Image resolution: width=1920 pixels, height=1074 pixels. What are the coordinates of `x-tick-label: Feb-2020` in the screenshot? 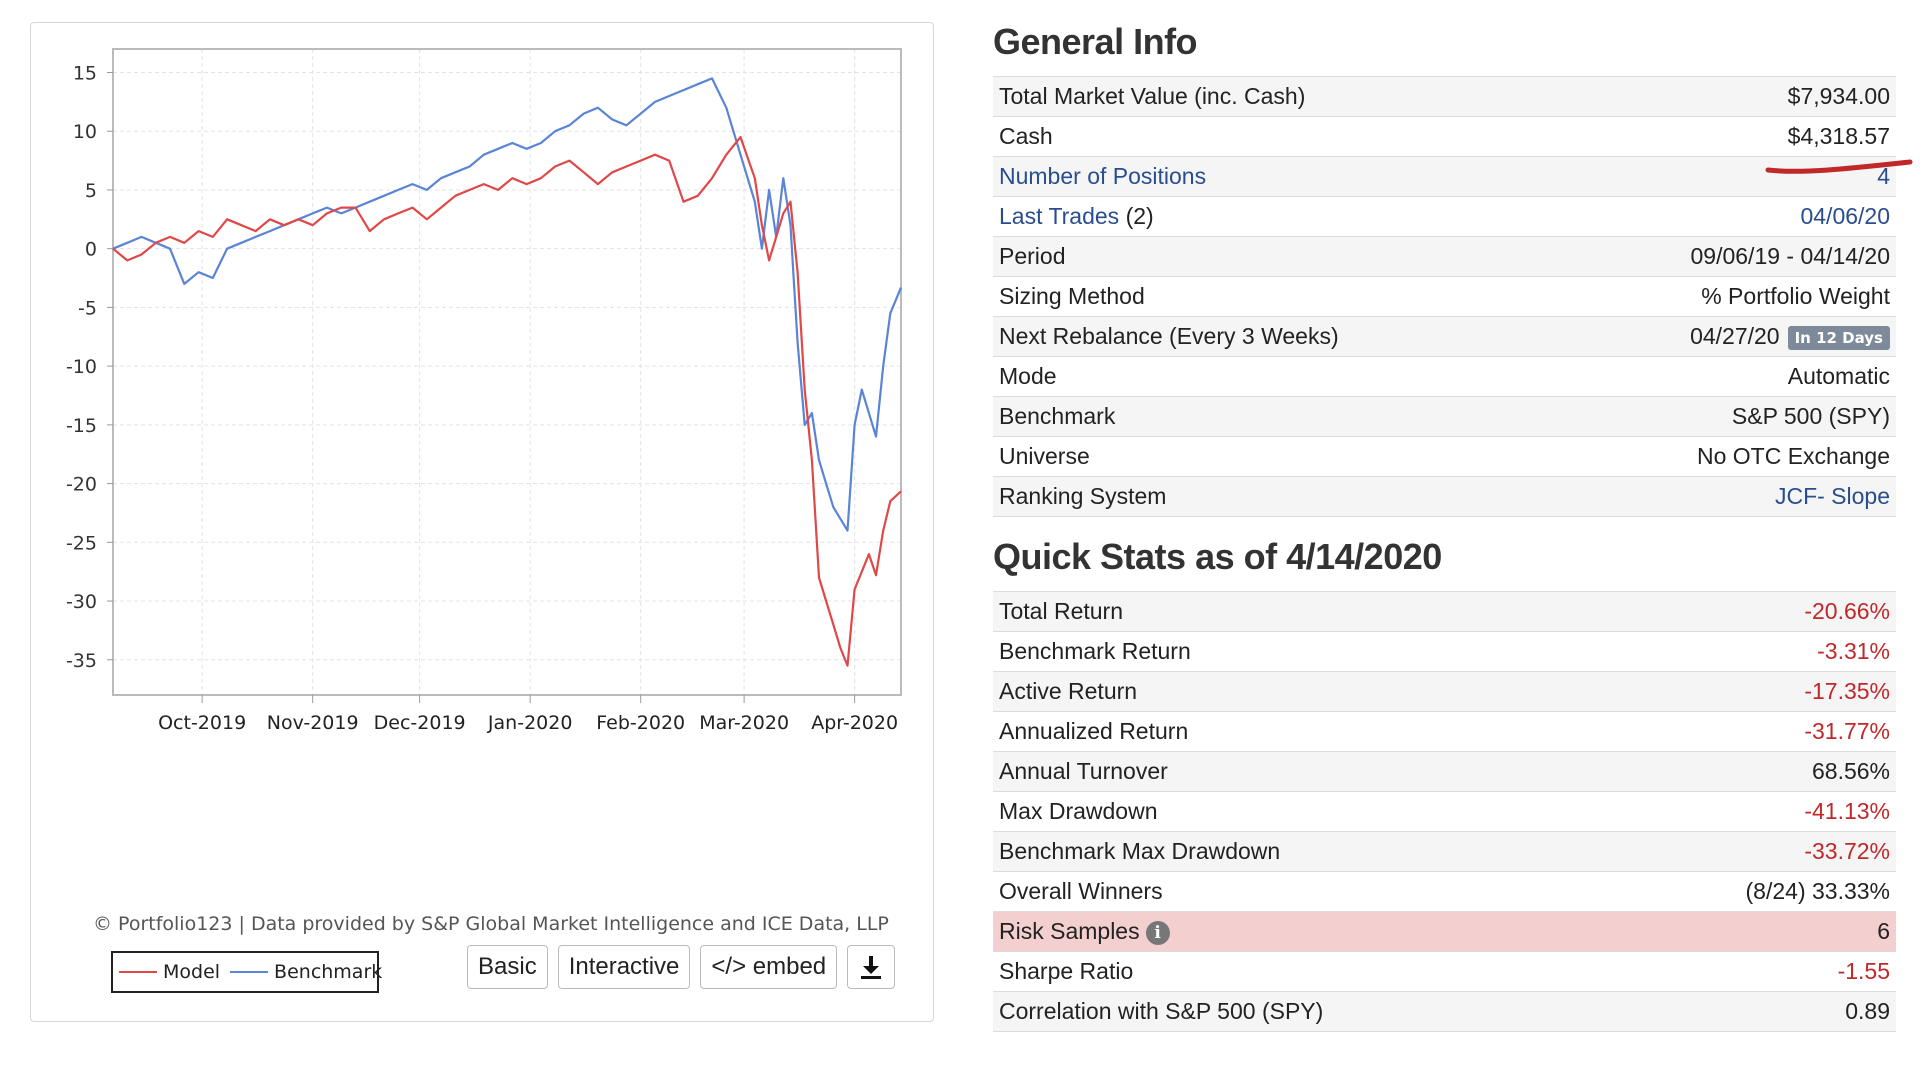 It's located at (640, 723).